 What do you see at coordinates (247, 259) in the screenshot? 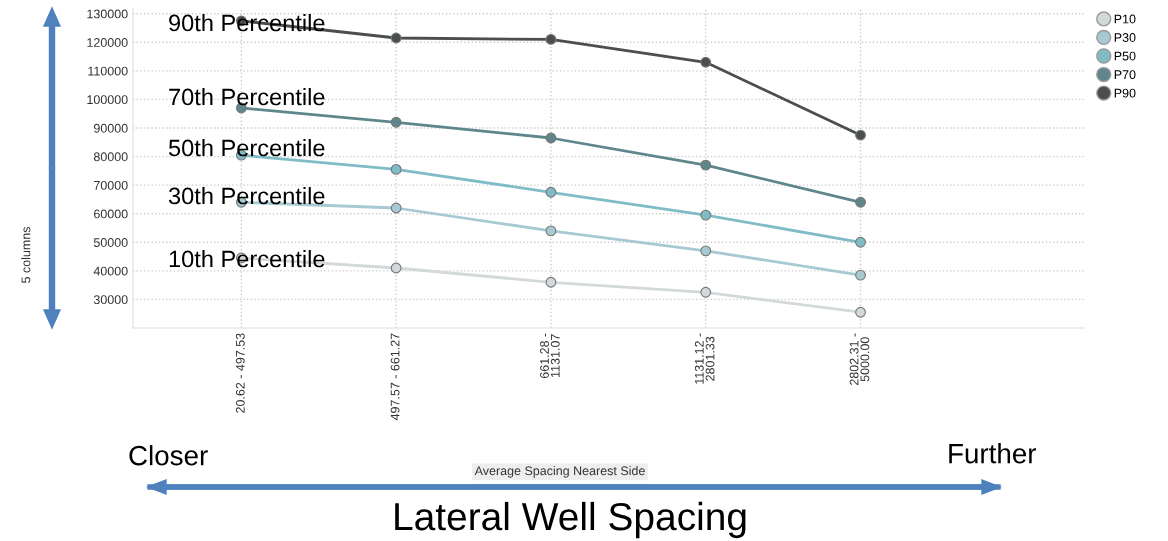
I see `annotation: 10th Percentile` at bounding box center [247, 259].